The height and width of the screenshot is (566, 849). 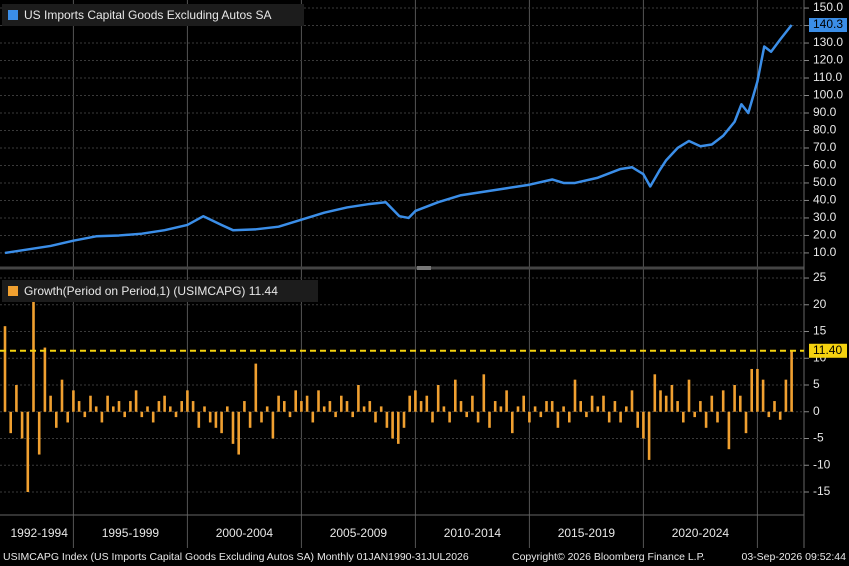 I want to click on legend-box, so click(x=160, y=291).